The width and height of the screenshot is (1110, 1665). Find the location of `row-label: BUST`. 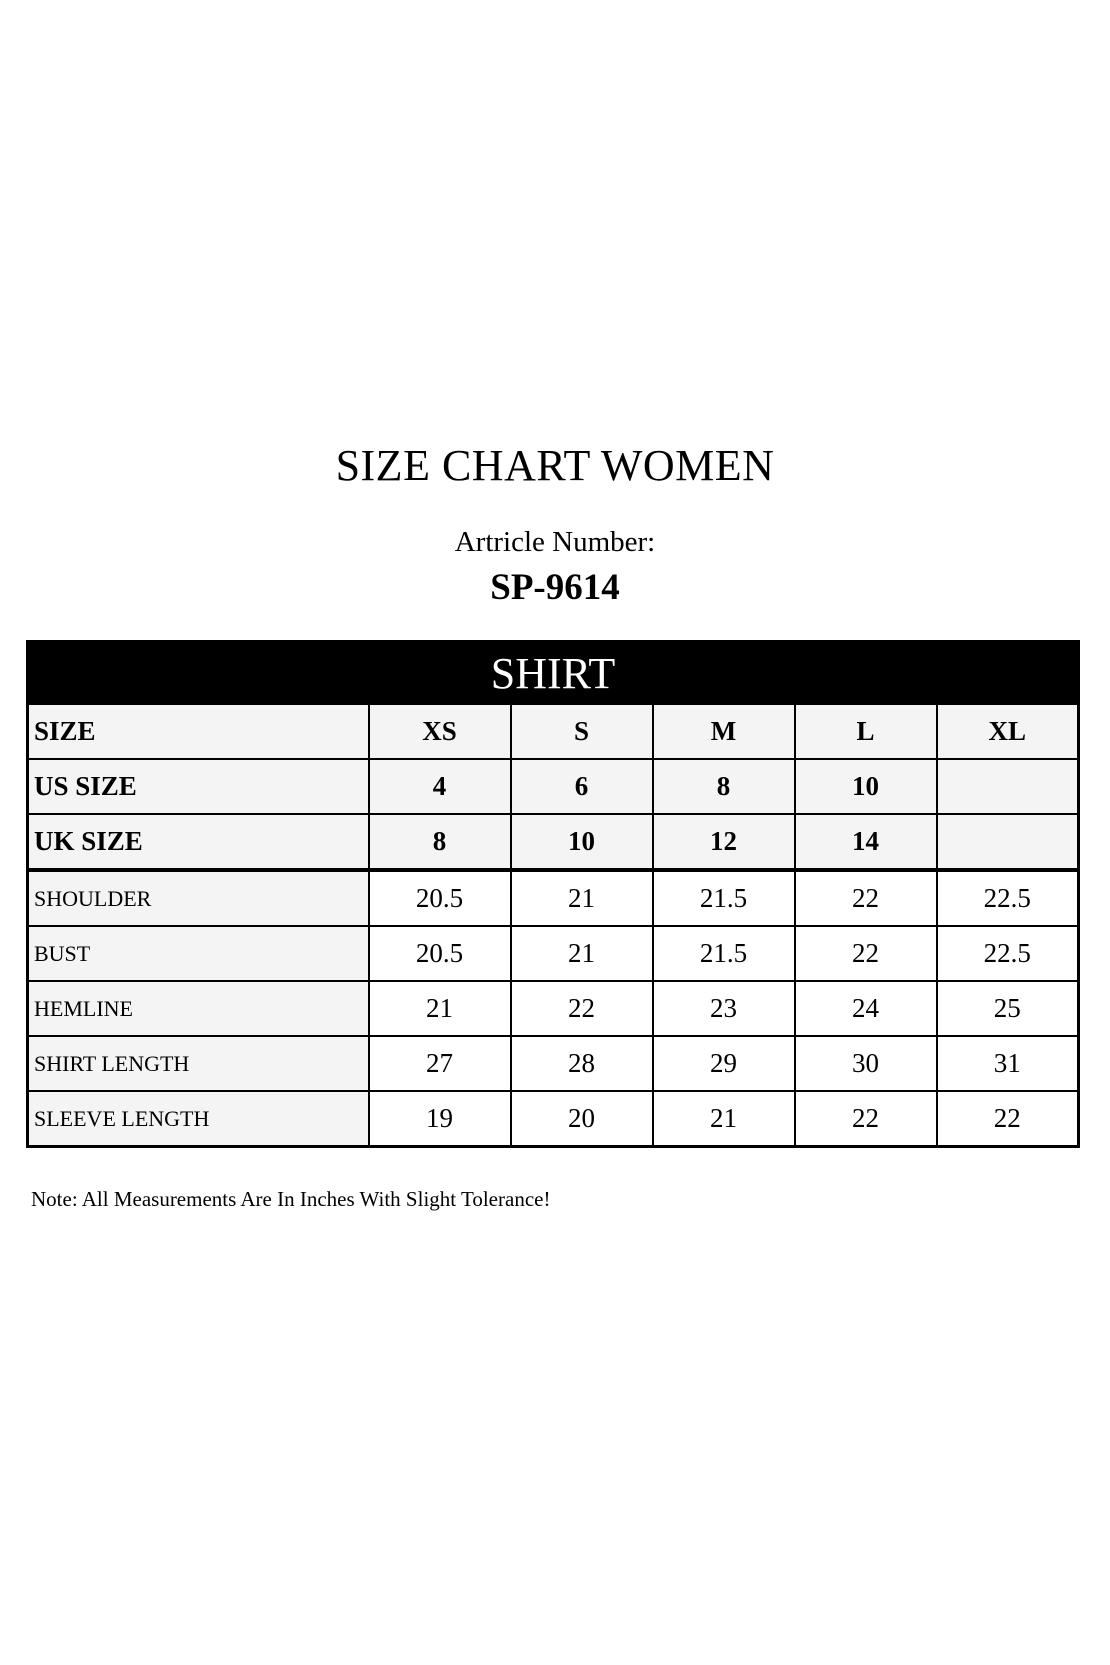

row-label: BUST is located at coordinates (198, 953).